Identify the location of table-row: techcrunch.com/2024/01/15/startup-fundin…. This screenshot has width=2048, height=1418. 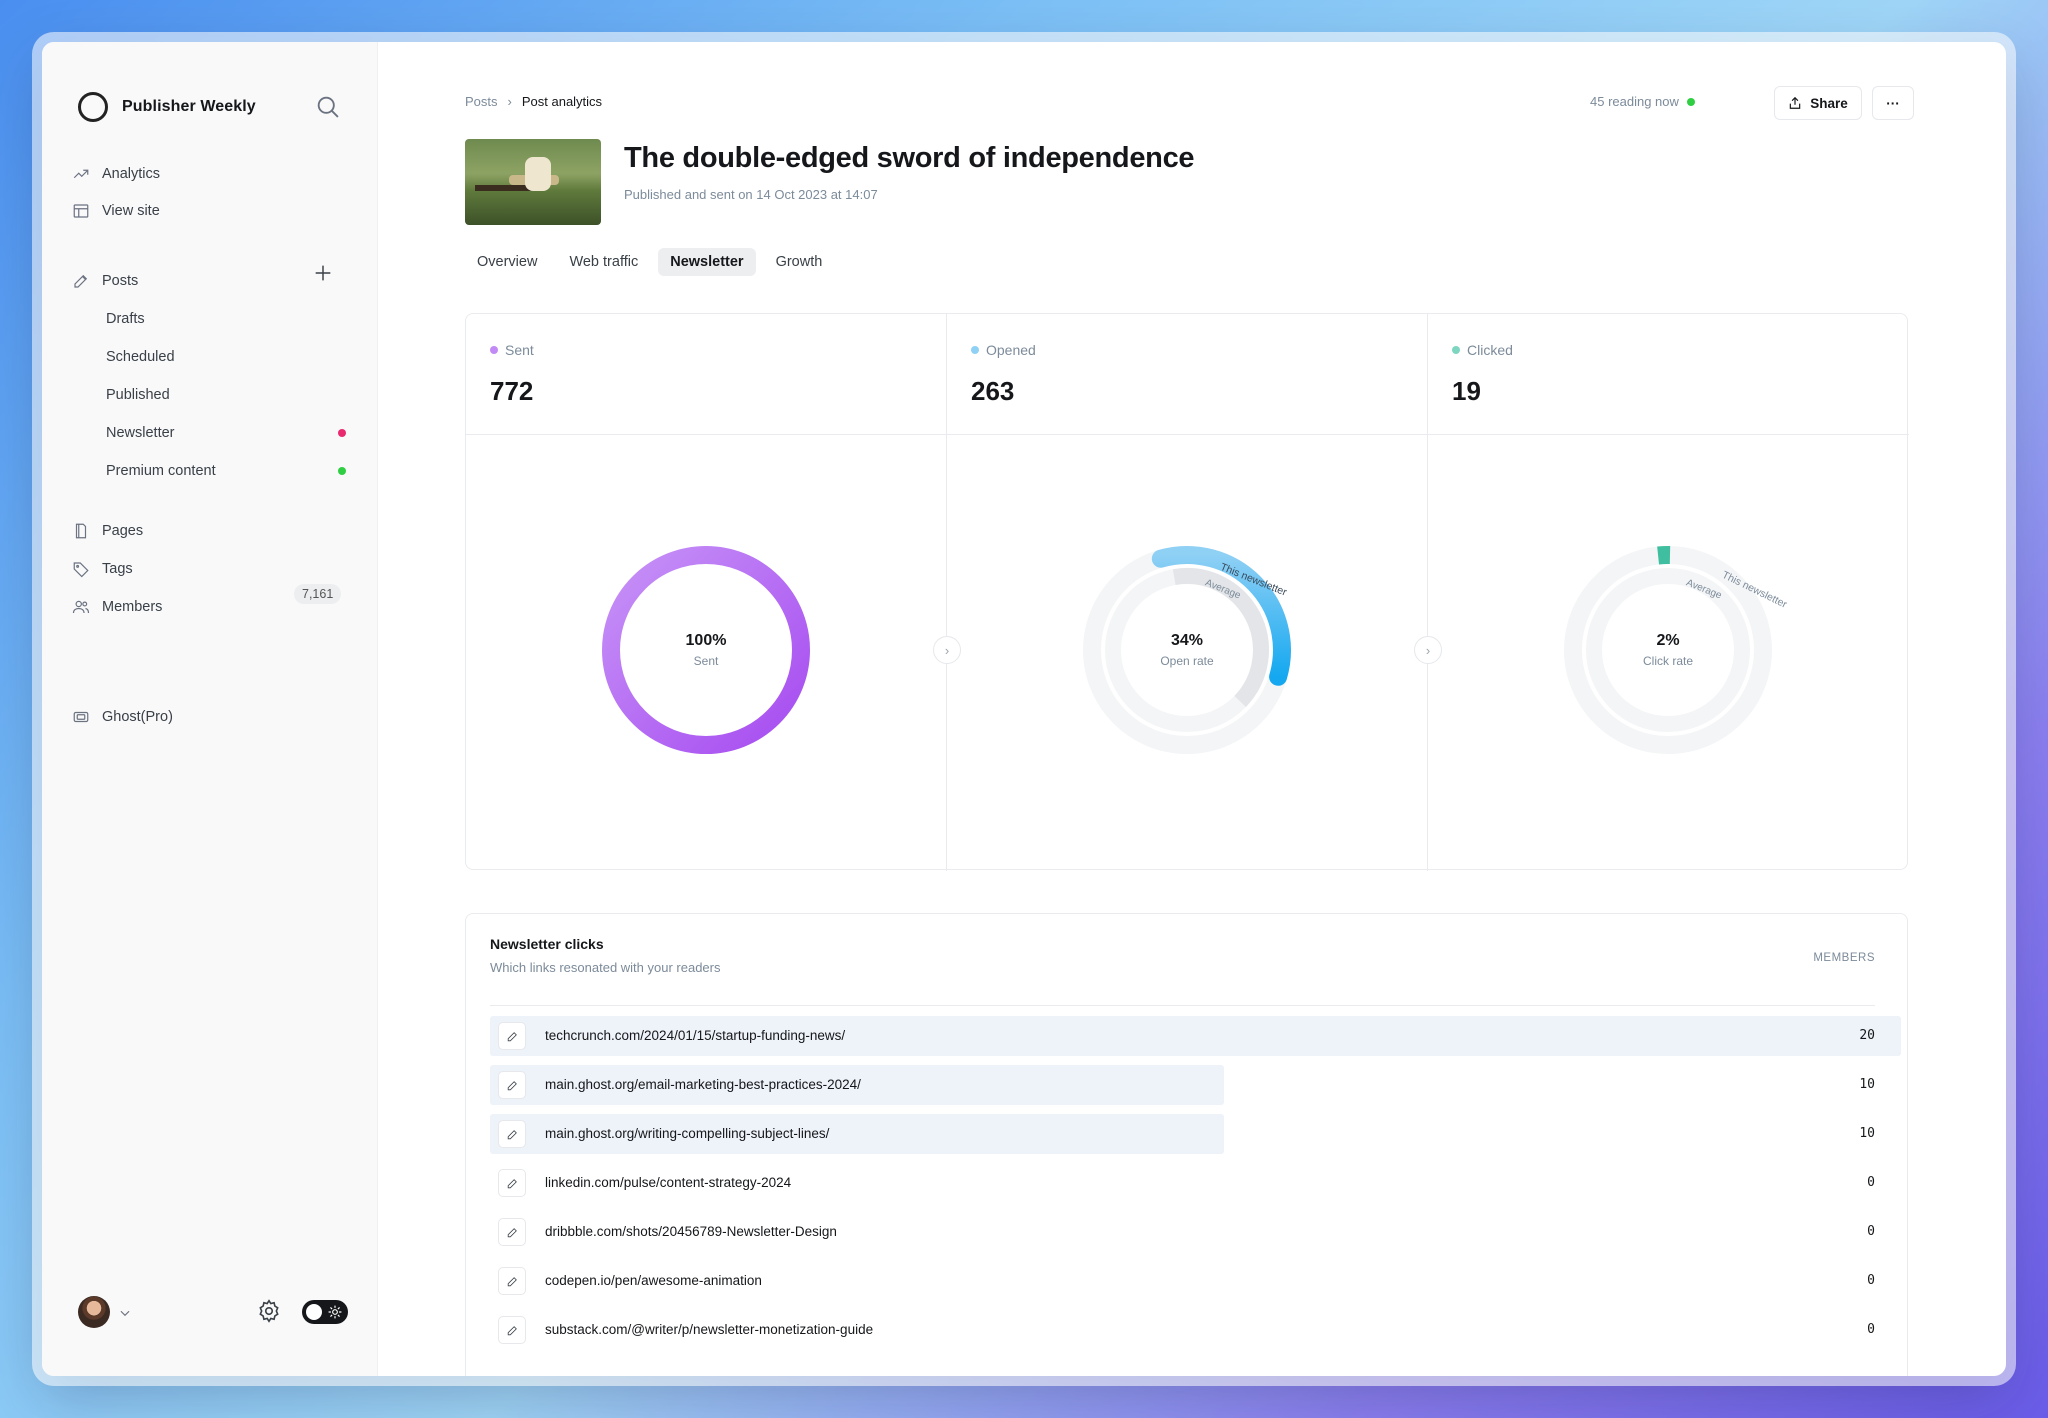
(1198, 1036).